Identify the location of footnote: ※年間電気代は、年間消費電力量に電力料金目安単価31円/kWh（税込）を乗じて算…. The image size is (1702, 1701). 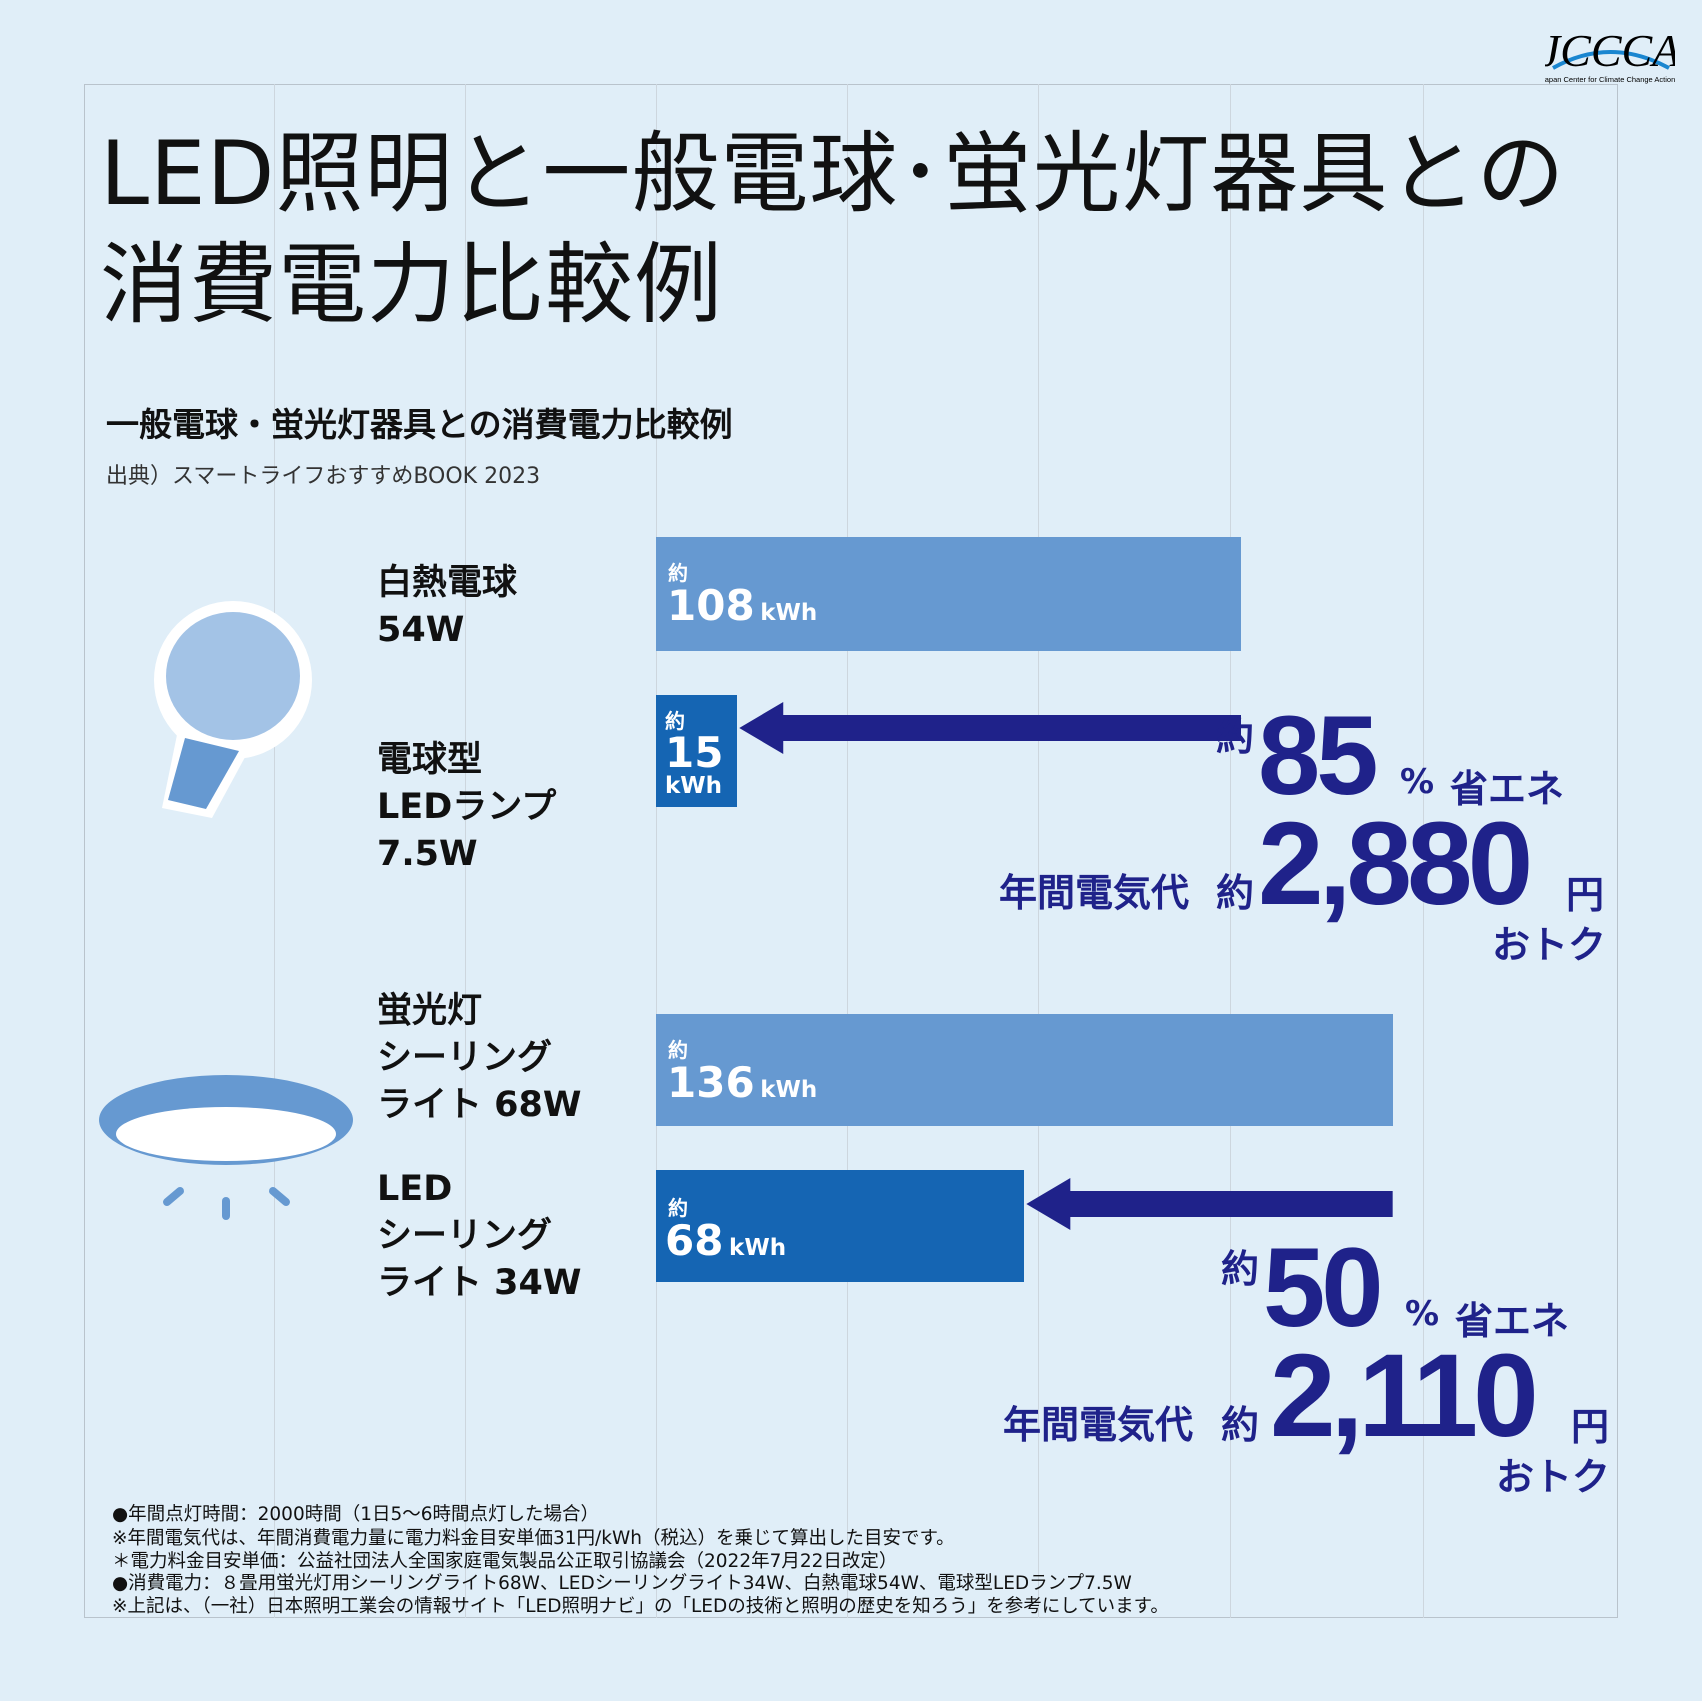
(533, 1538).